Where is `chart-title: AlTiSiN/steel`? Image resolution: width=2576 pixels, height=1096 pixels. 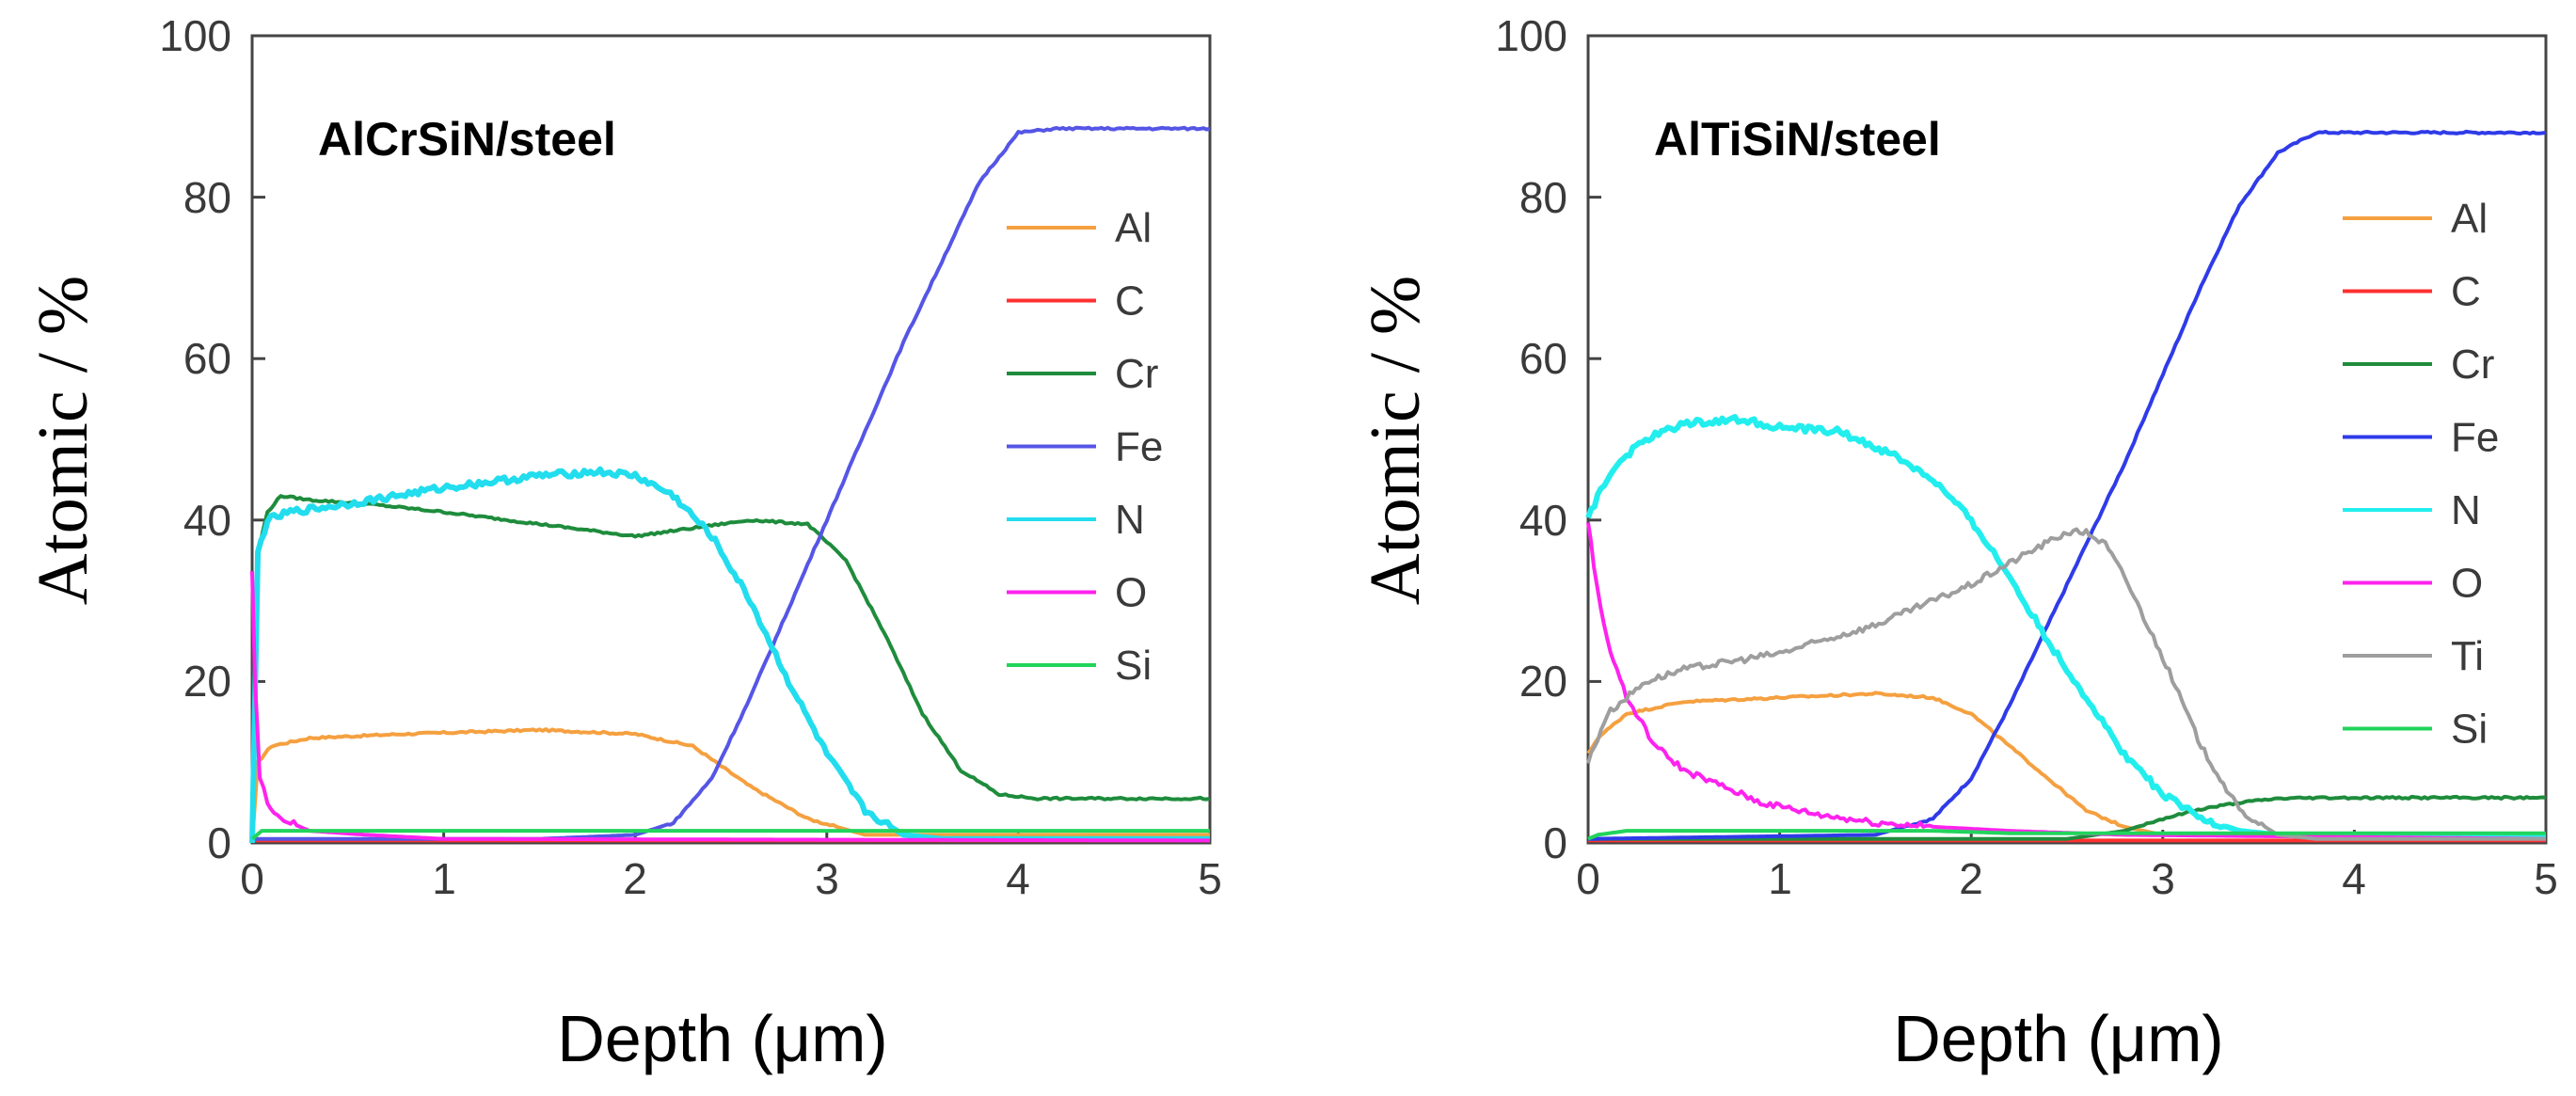 chart-title: AlTiSiN/steel is located at coordinates (1797, 139).